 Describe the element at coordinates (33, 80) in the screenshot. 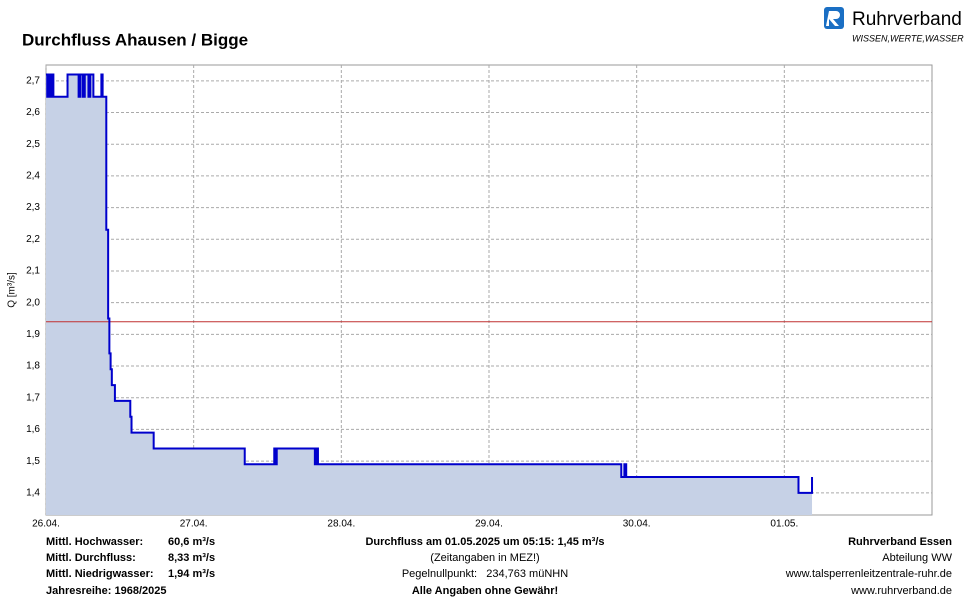

I see `y-tick-label: 2,7` at that location.